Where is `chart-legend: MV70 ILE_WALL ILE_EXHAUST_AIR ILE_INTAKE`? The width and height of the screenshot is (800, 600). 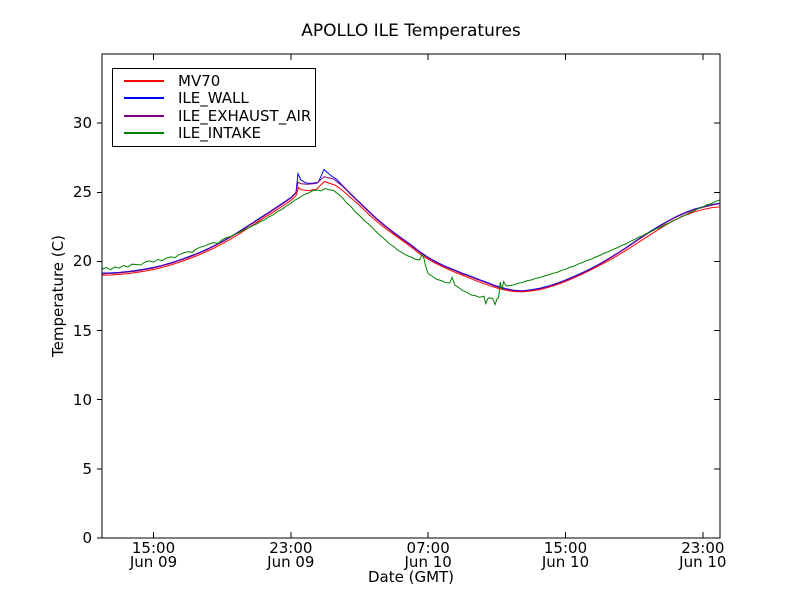
chart-legend: MV70 ILE_WALL ILE_EXHAUST_AIR ILE_INTAKE is located at coordinates (214, 107).